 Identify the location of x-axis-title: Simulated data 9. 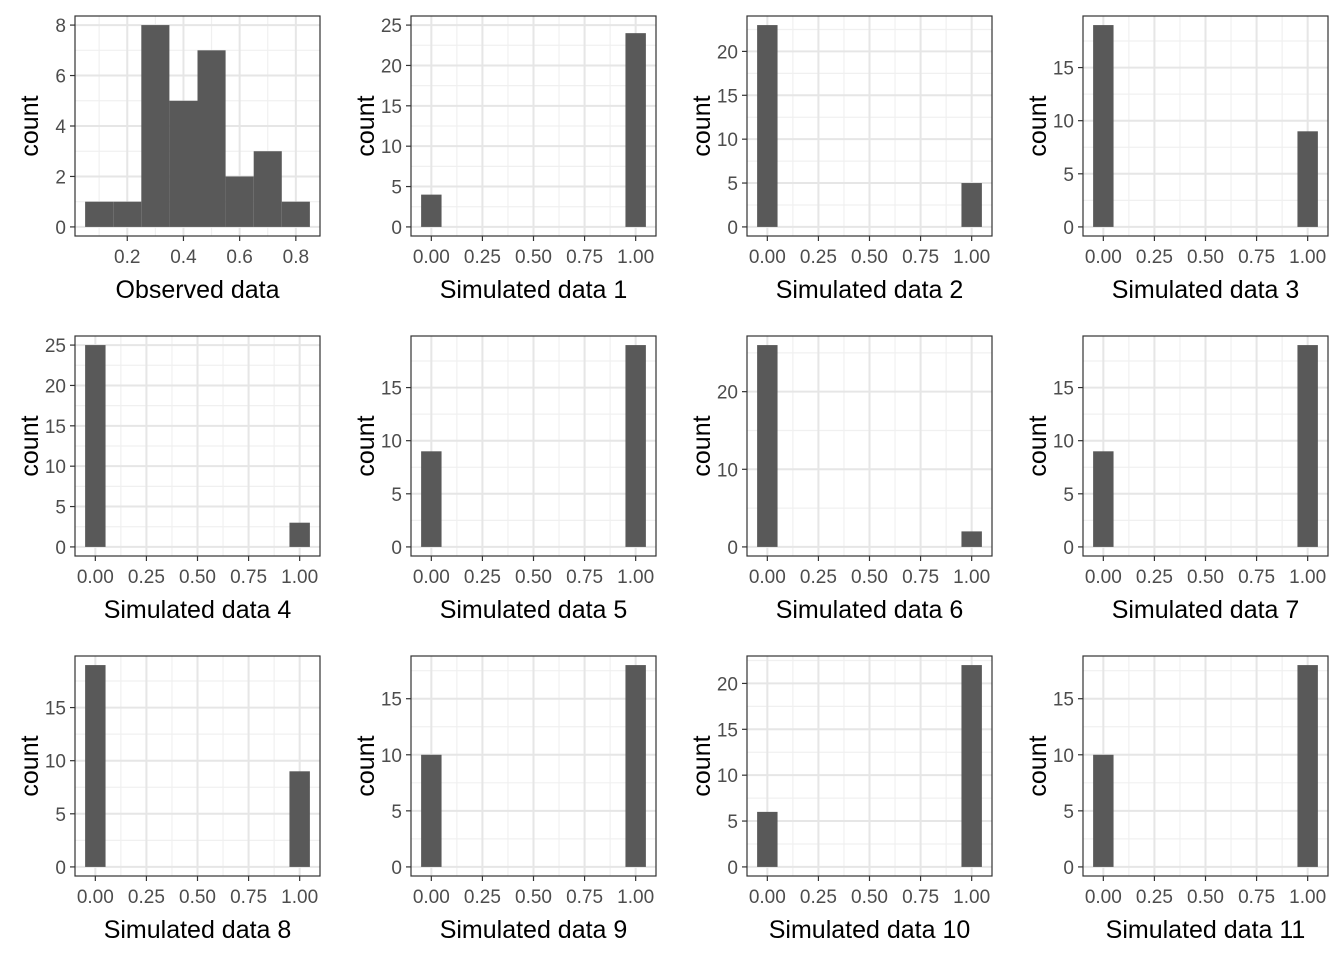
(534, 930).